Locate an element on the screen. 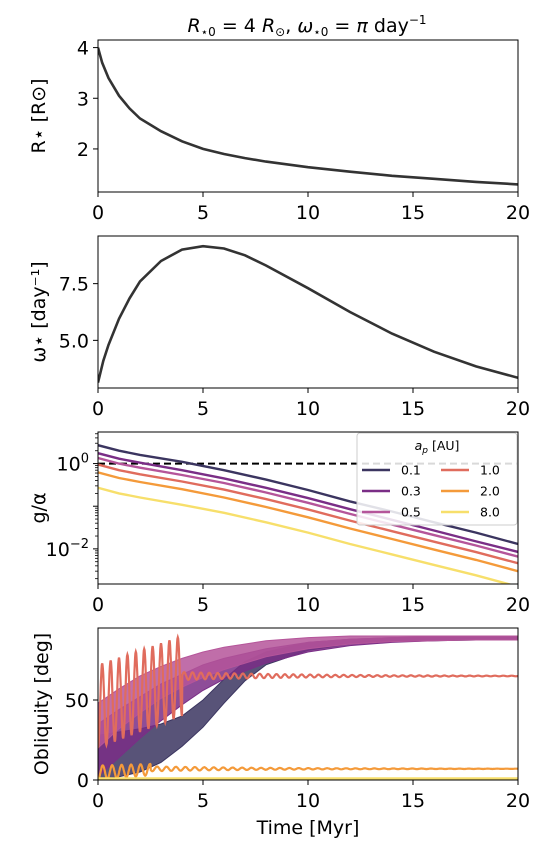 This screenshot has height=850, width=539. series-0_5-line is located at coordinates (308, 507).